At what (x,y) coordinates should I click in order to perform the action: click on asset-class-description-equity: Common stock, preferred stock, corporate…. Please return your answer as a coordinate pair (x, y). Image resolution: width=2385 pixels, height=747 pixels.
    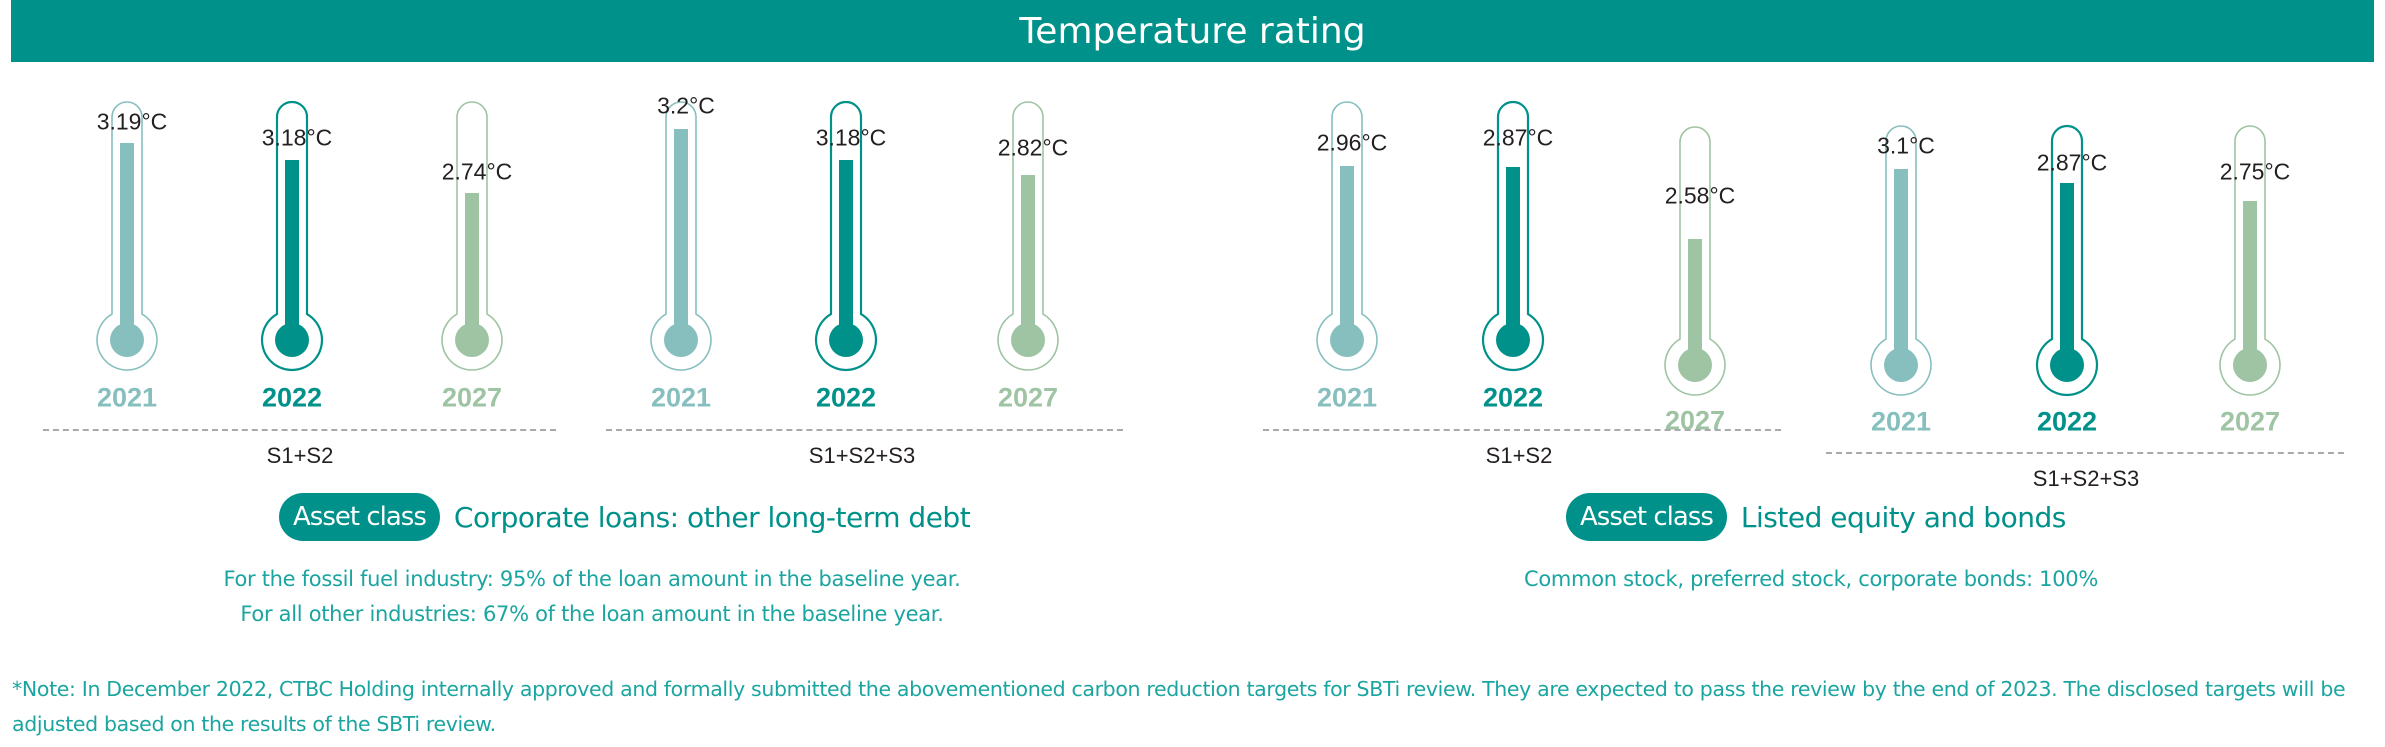
    Looking at the image, I should click on (1811, 579).